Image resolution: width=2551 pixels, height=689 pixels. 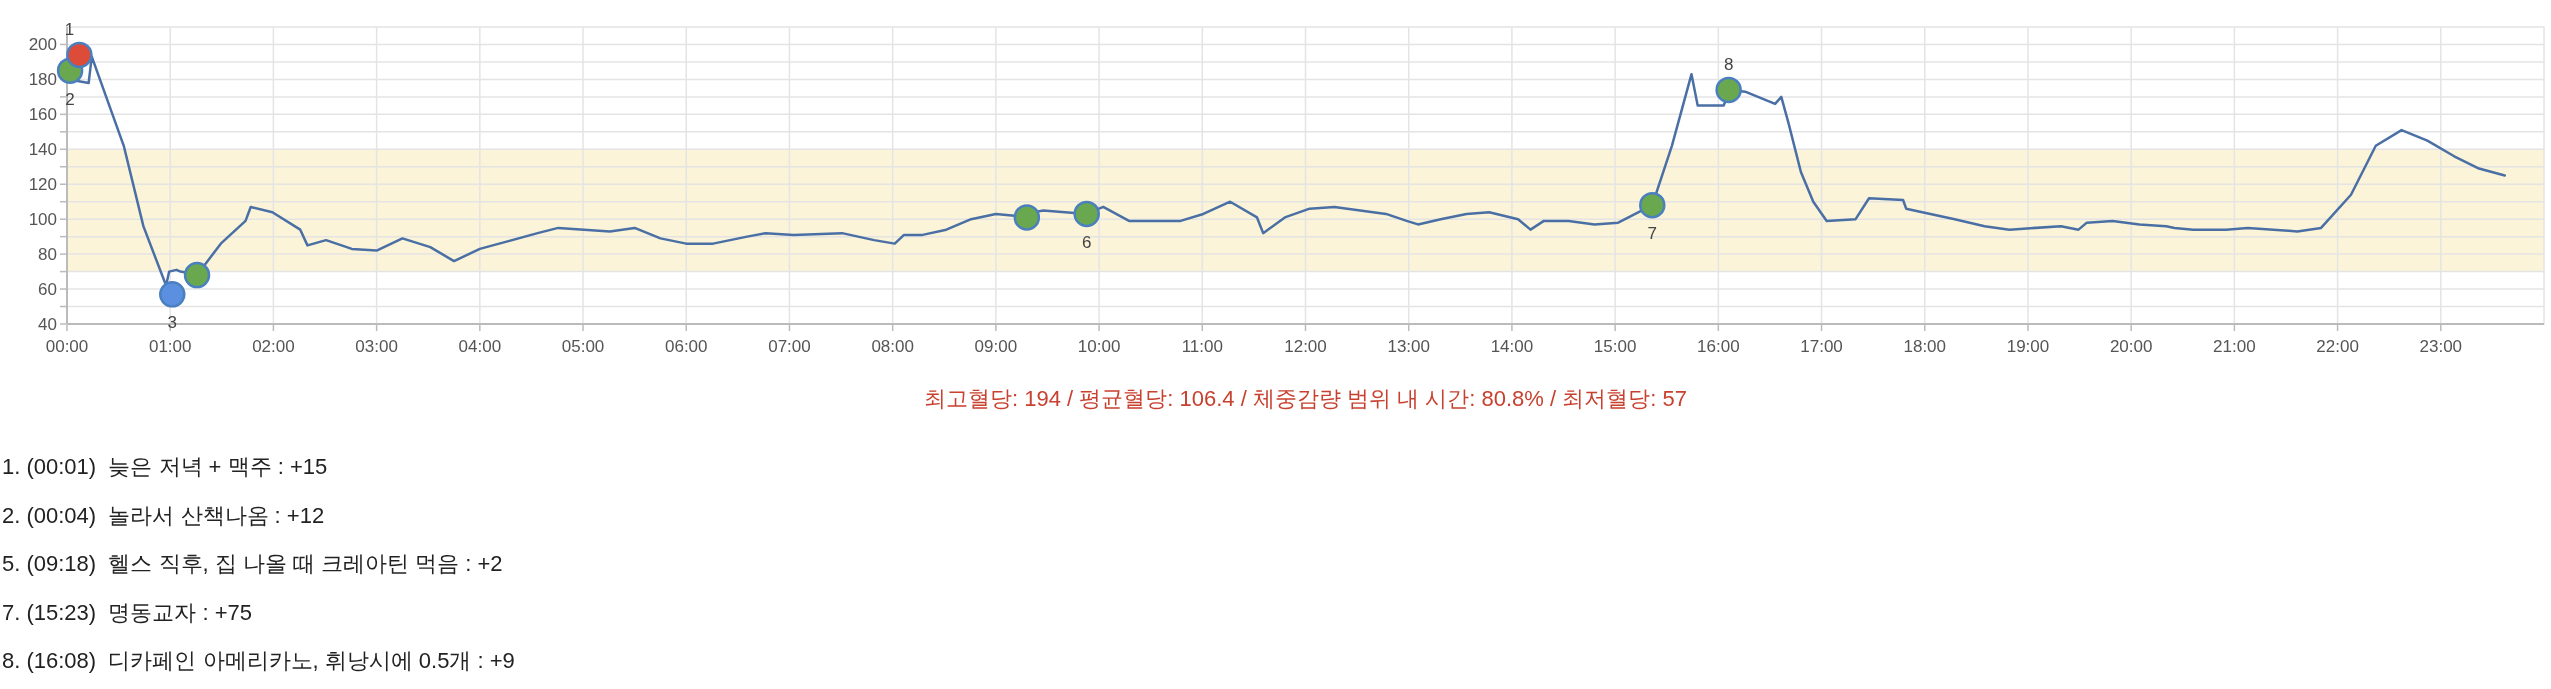 What do you see at coordinates (892, 346) in the screenshot?
I see `x-tick-label: 08:00` at bounding box center [892, 346].